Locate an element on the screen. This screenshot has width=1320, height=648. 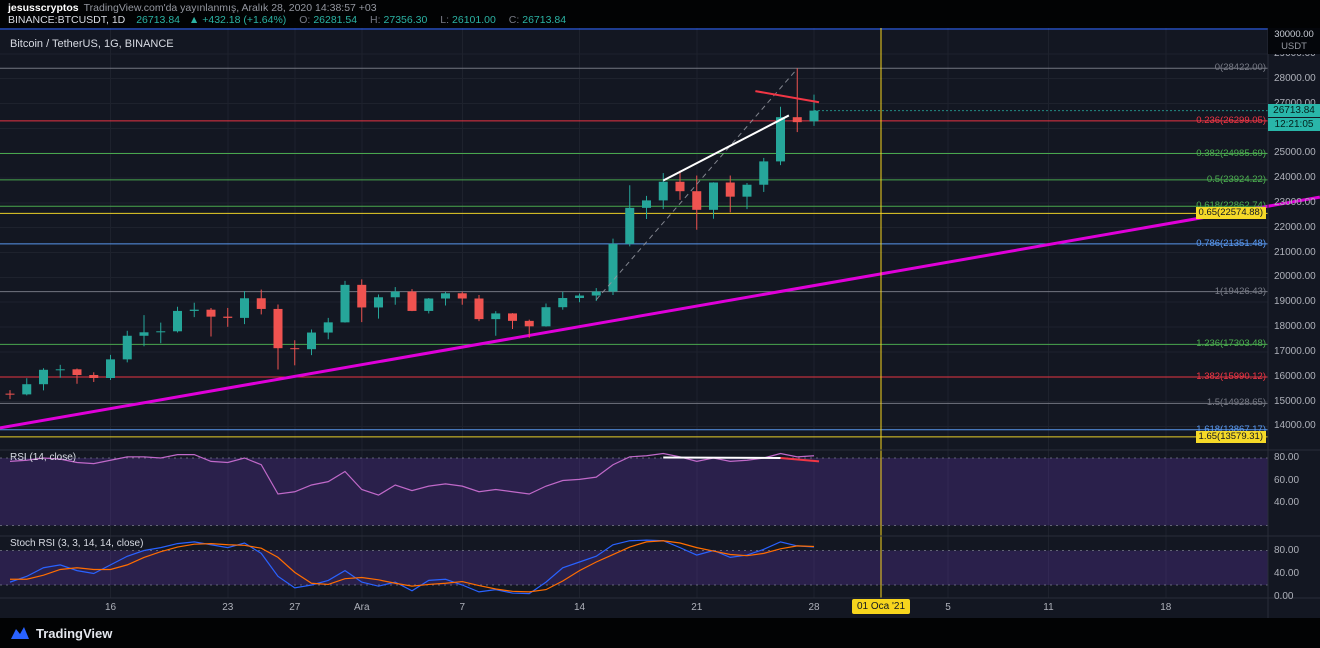
footer-bar: TradingView is located at coordinates (660, 633).